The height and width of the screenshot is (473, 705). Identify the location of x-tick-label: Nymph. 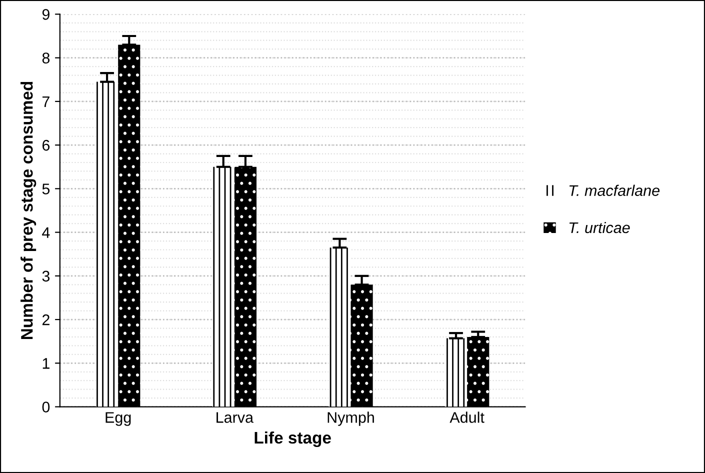
(351, 419).